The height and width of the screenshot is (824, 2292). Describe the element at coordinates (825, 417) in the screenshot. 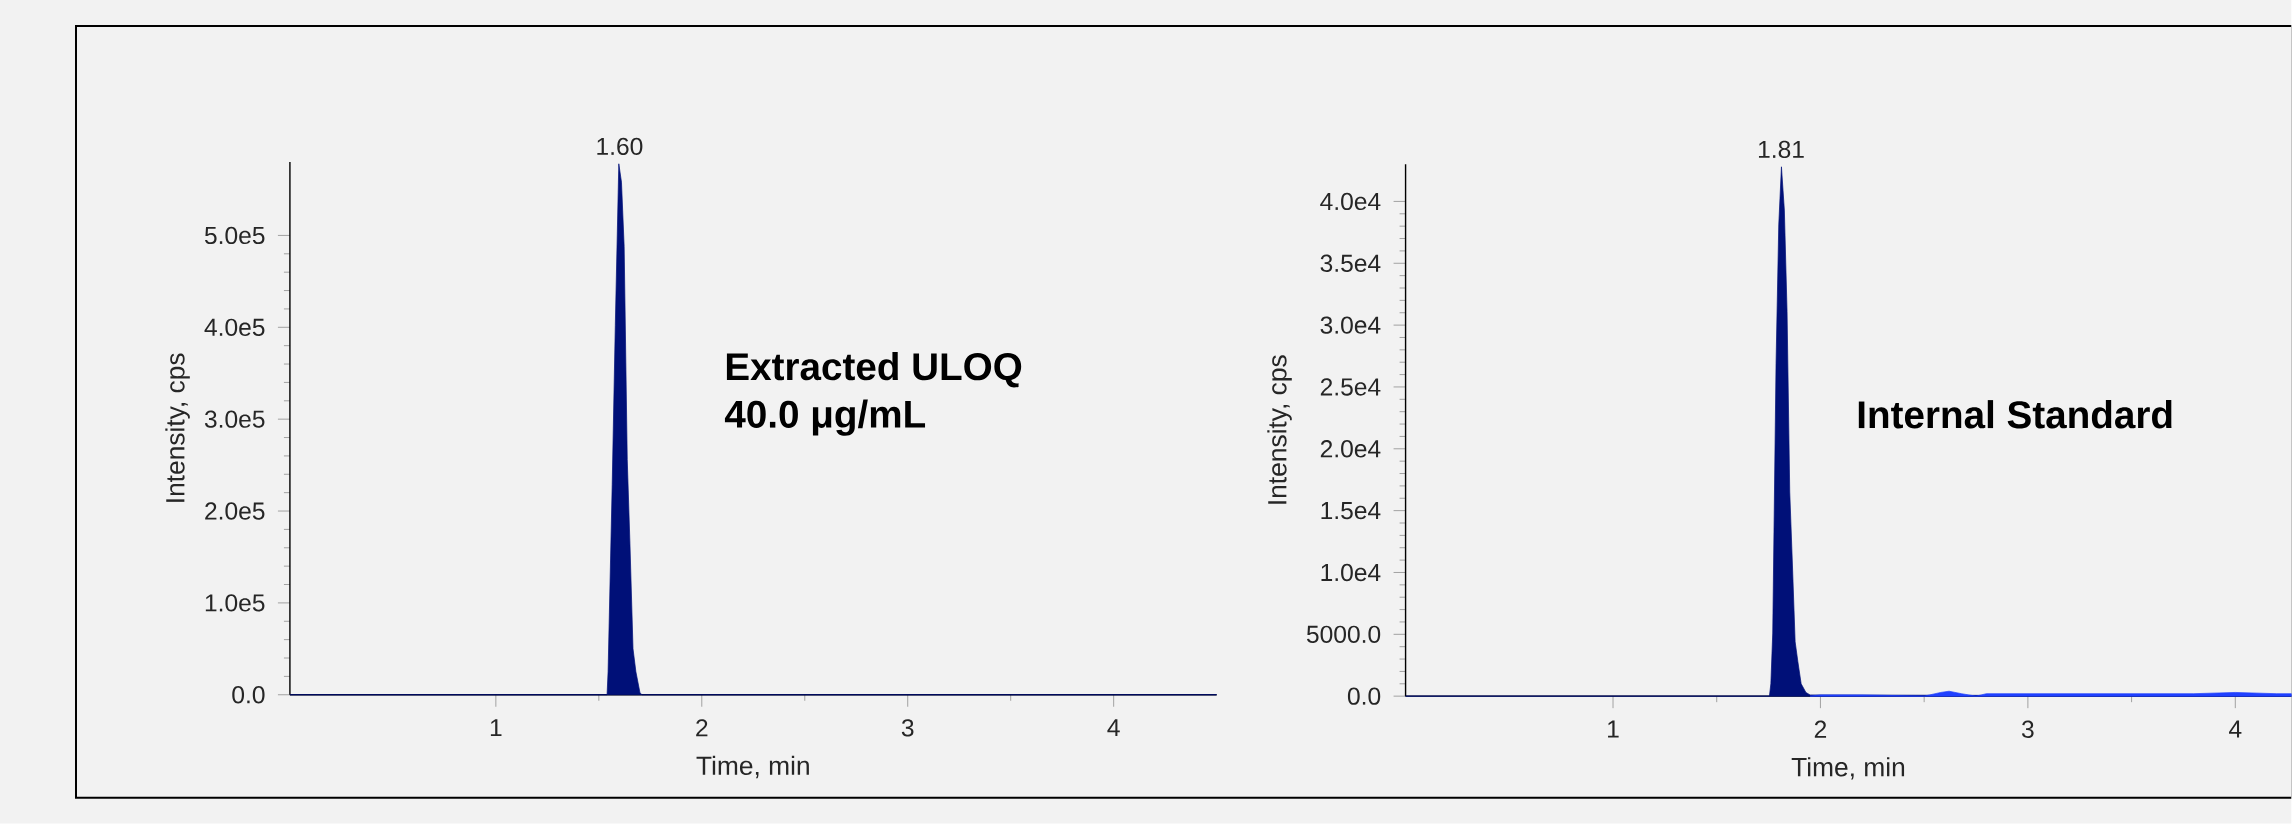

I see `annotation: 40.0 μg/mL` at that location.